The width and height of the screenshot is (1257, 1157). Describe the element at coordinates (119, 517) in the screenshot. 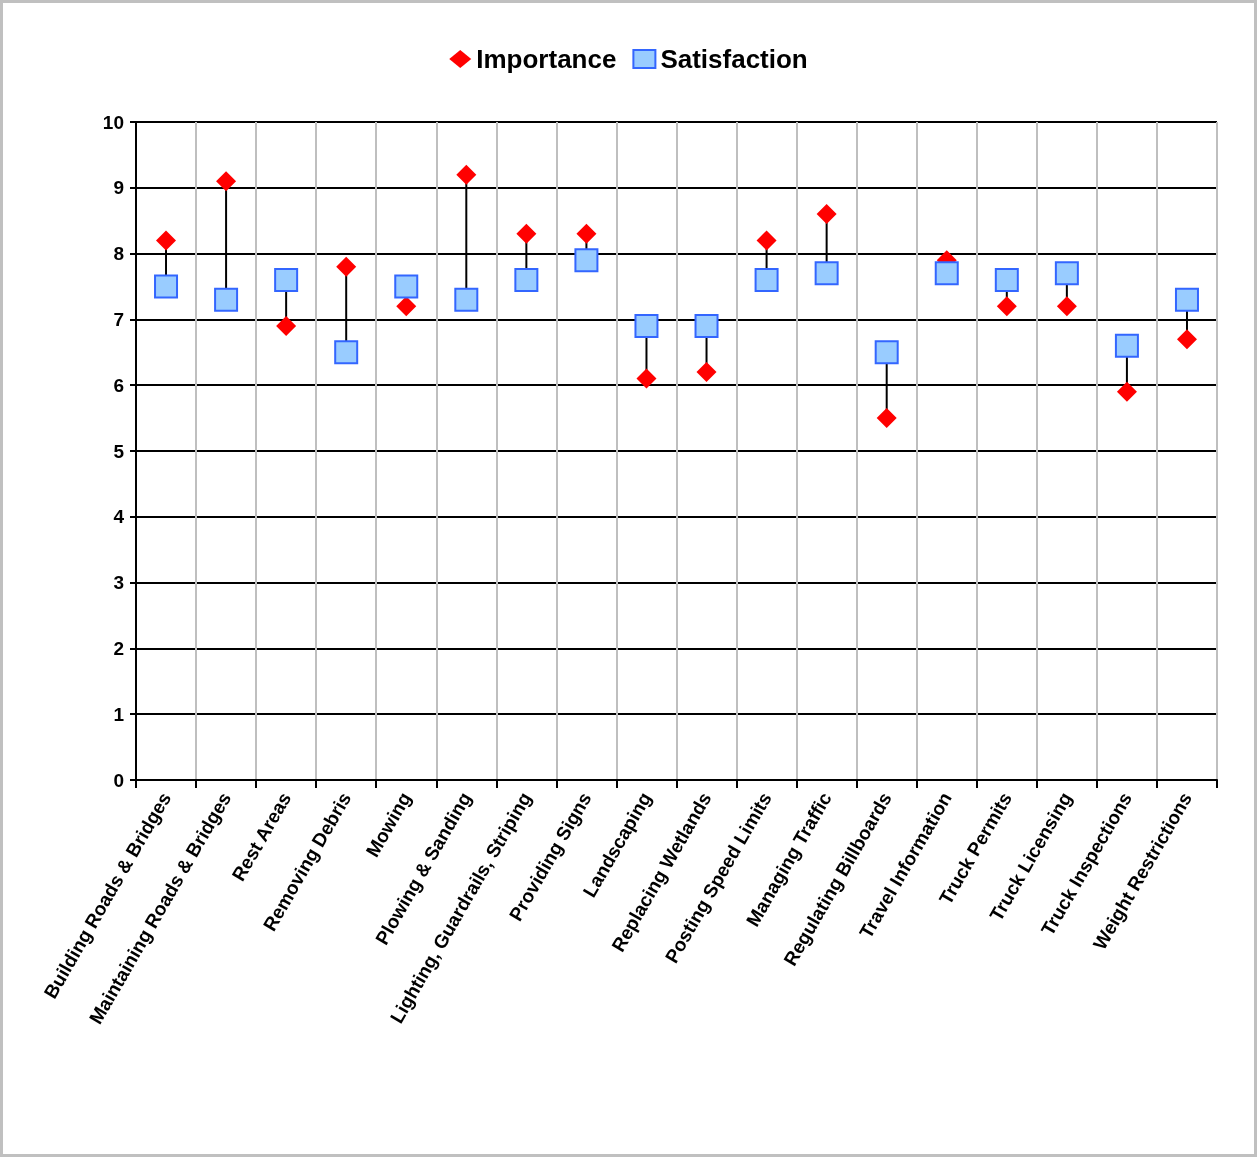

I see `y-tick-label: 4` at that location.